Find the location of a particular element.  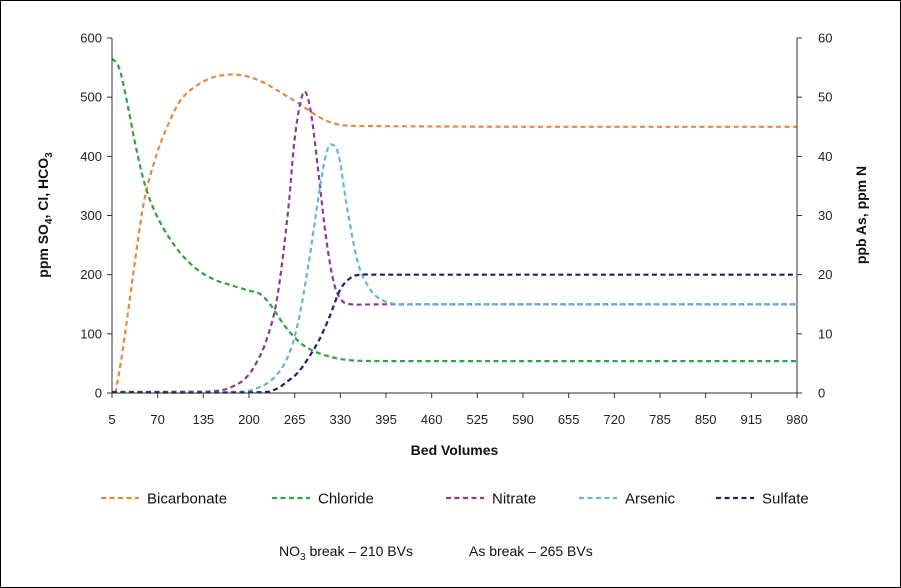

legend-label-chloride: Chloride is located at coordinates (346, 499).